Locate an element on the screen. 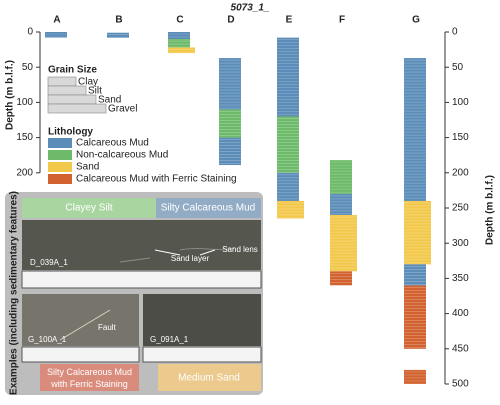 This screenshot has width=500, height=405. y-tick-label: 150 is located at coordinates (24, 137).